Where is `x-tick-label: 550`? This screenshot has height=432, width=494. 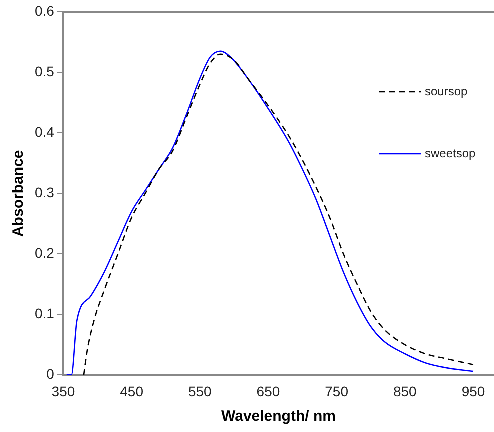 x-tick-label: 550 is located at coordinates (200, 391).